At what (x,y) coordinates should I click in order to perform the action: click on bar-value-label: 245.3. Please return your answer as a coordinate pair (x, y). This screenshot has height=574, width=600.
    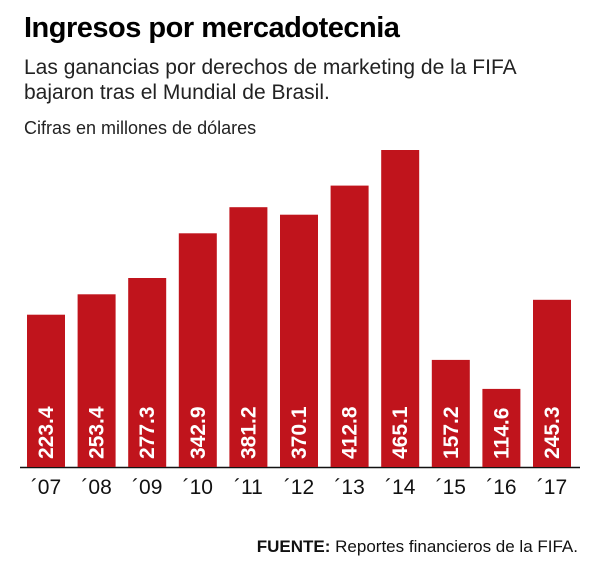
    Looking at the image, I should click on (552, 432).